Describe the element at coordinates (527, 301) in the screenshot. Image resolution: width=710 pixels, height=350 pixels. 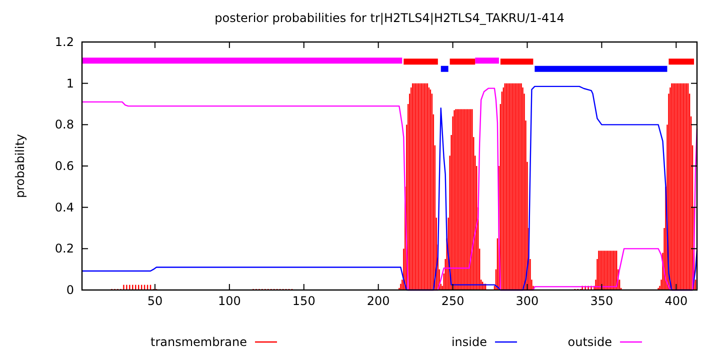
I see `x-tick-label: 300` at that location.